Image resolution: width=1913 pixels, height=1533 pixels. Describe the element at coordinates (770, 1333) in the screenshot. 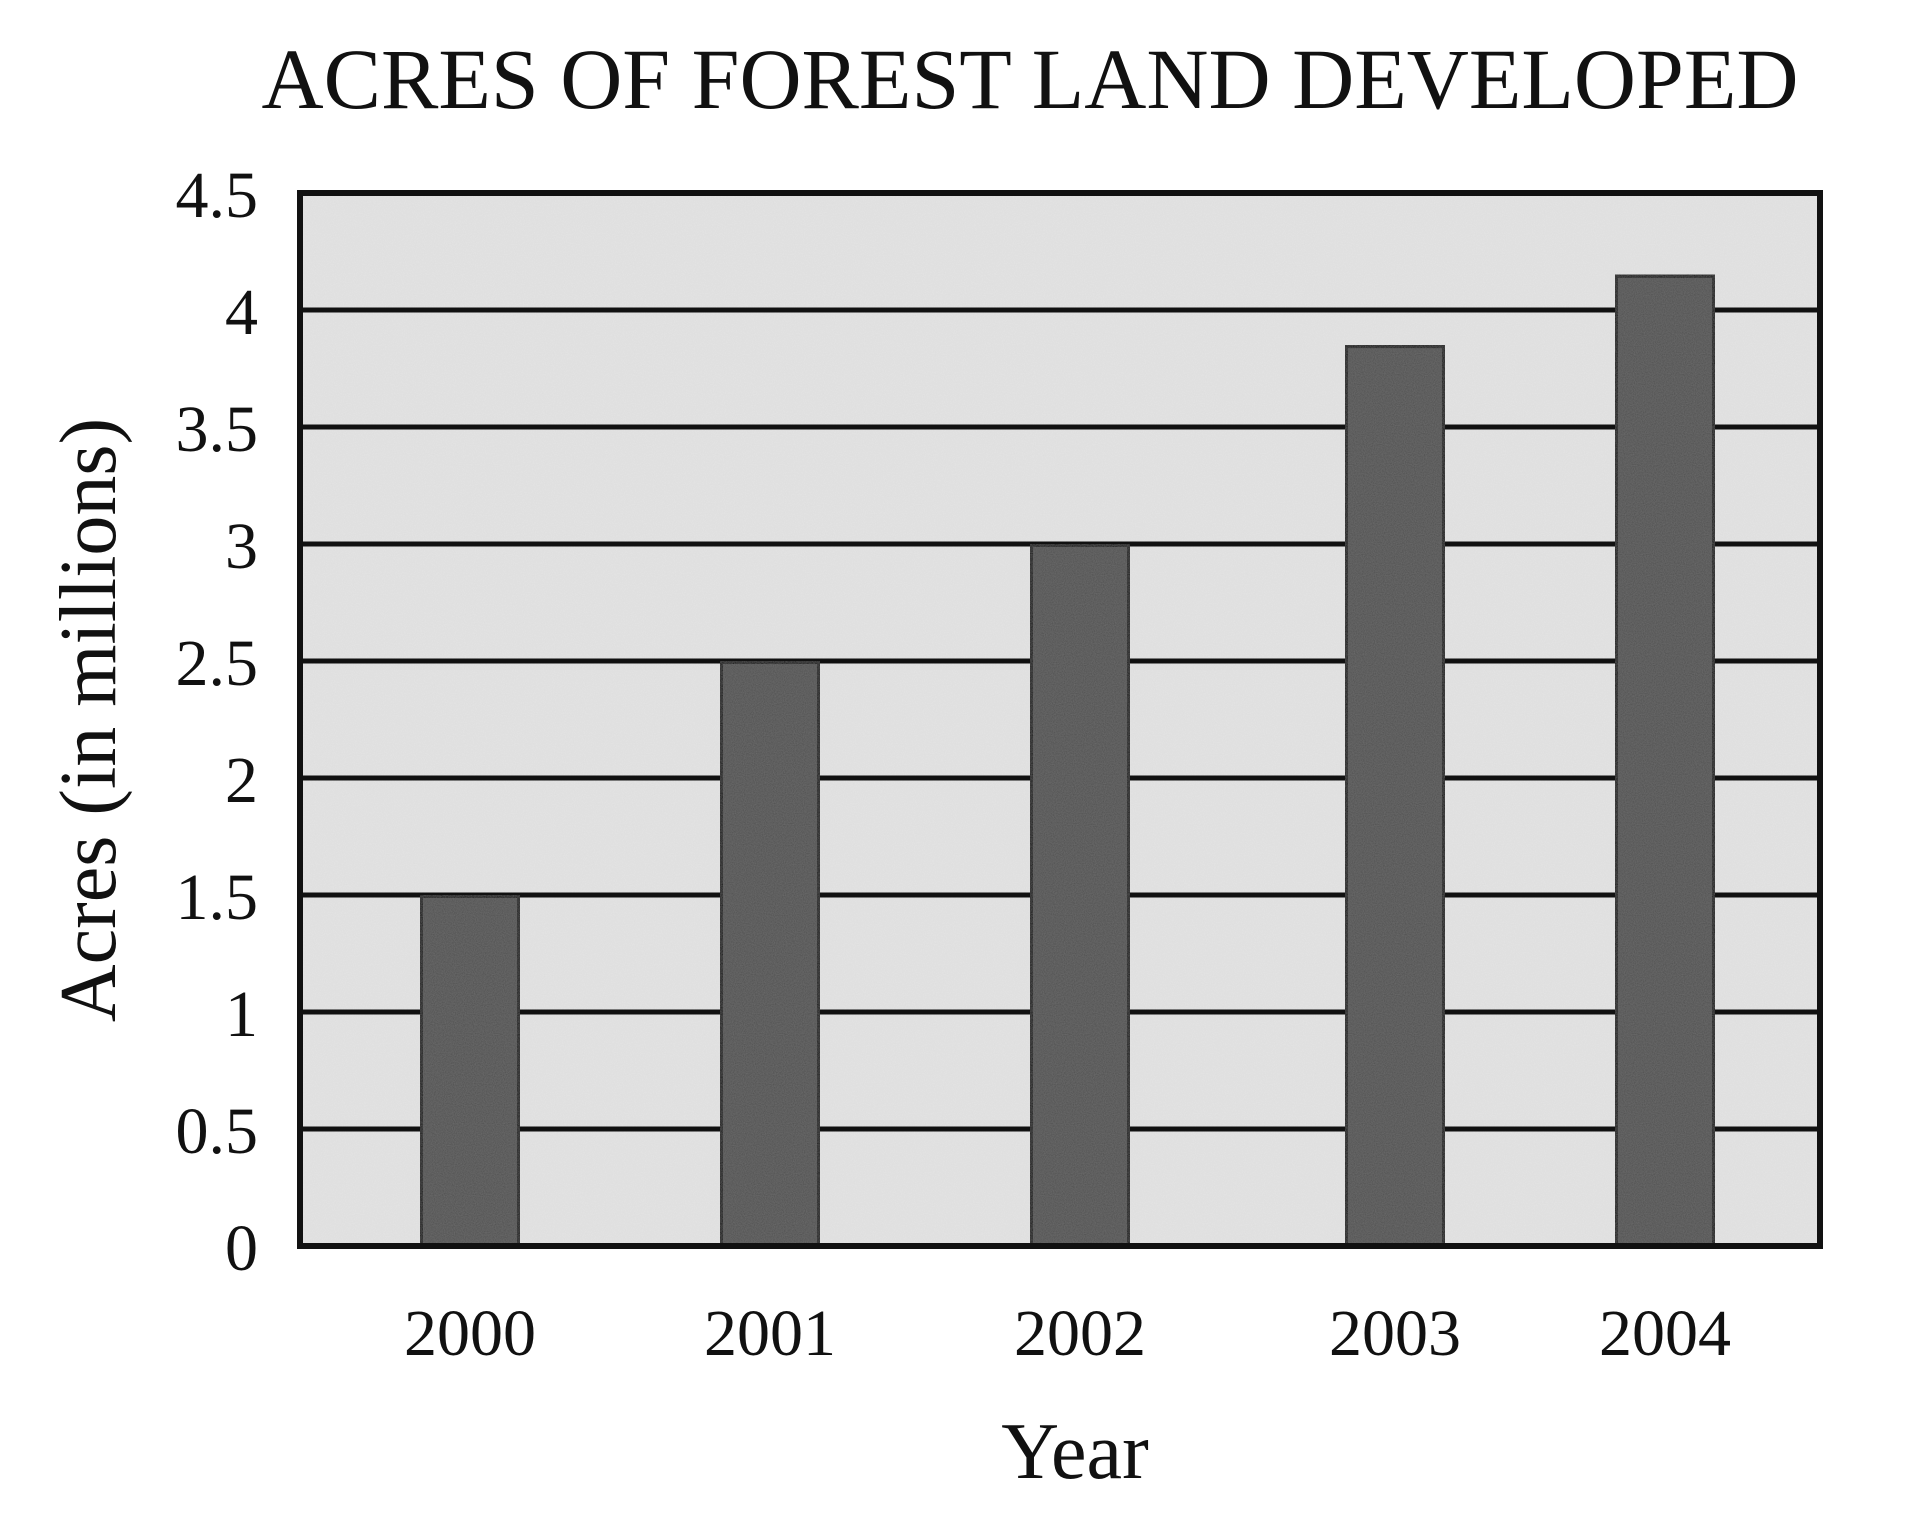

I see `x-tick-label-2001: 2001` at that location.